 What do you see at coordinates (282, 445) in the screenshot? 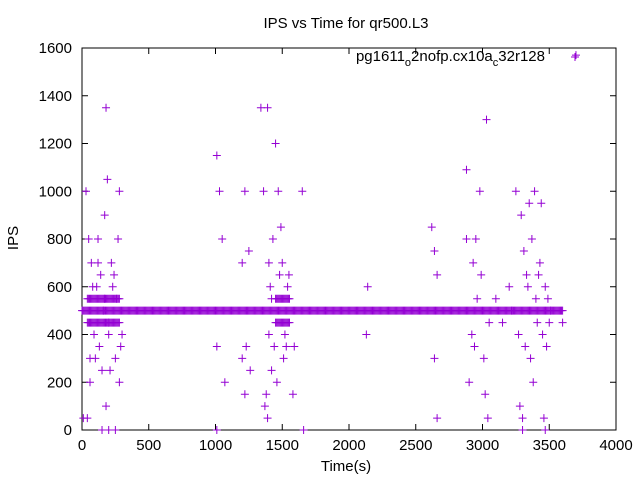
I see `x-tick-label: 1500` at bounding box center [282, 445].